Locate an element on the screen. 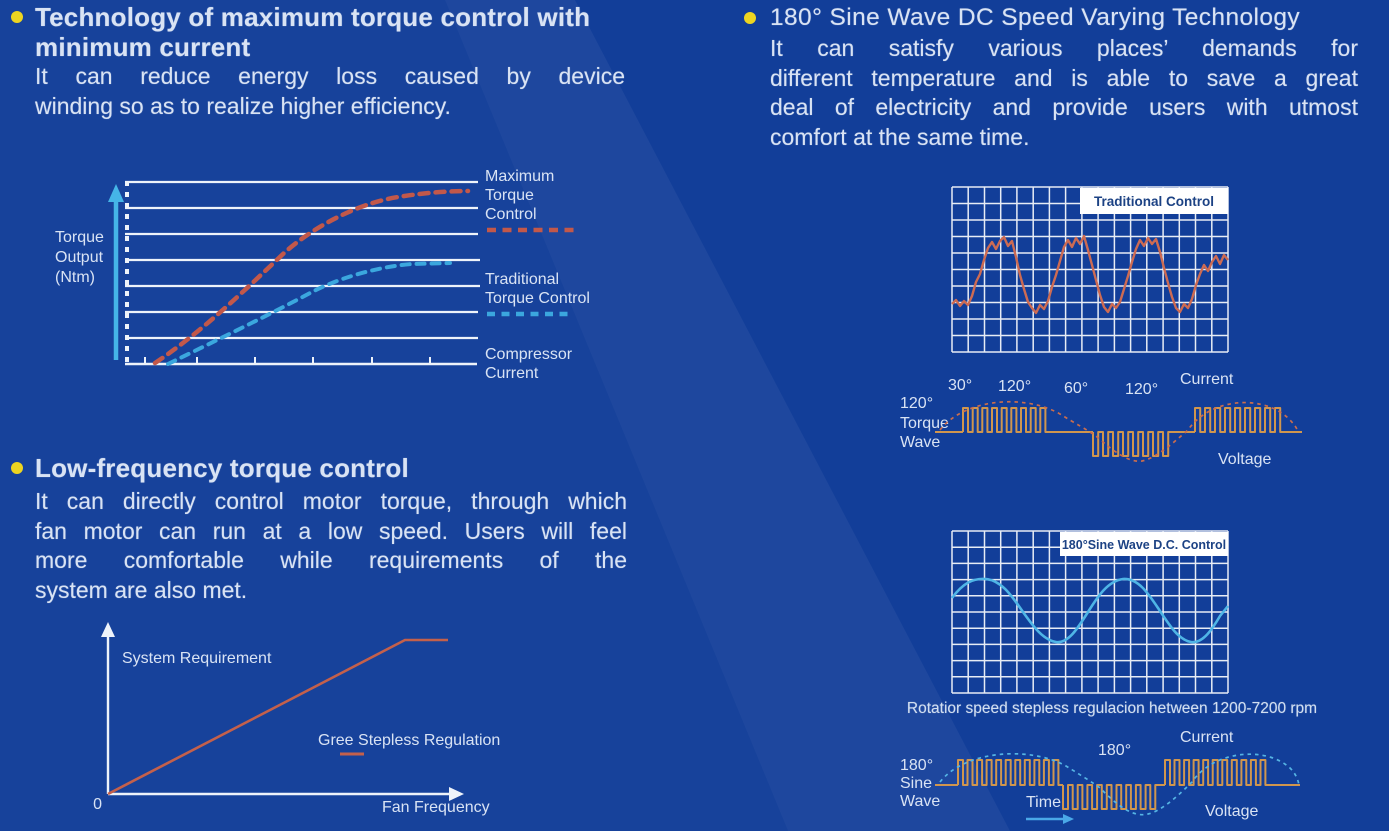 Image resolution: width=1389 pixels, height=831 pixels. y-axis-label: (Ntm) is located at coordinates (75, 277).